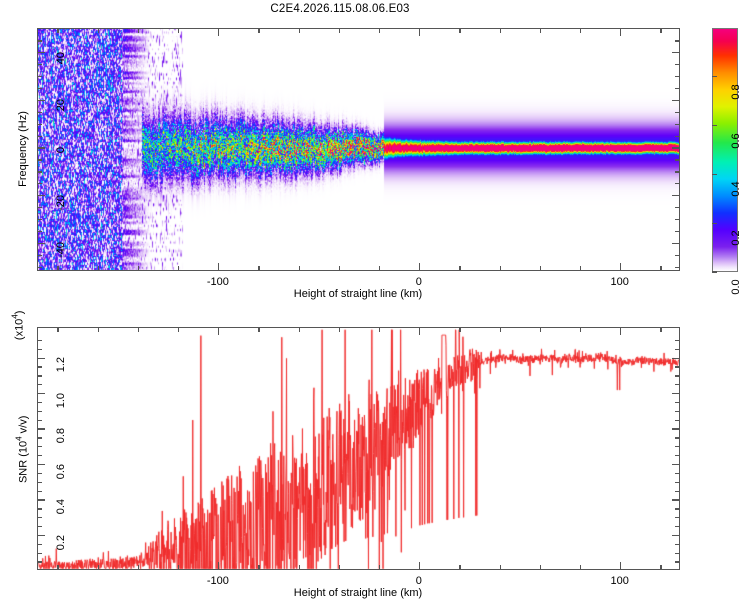 The image size is (750, 600). Describe the element at coordinates (736, 238) in the screenshot. I see `colorbar-tick-label: 0.2` at that location.